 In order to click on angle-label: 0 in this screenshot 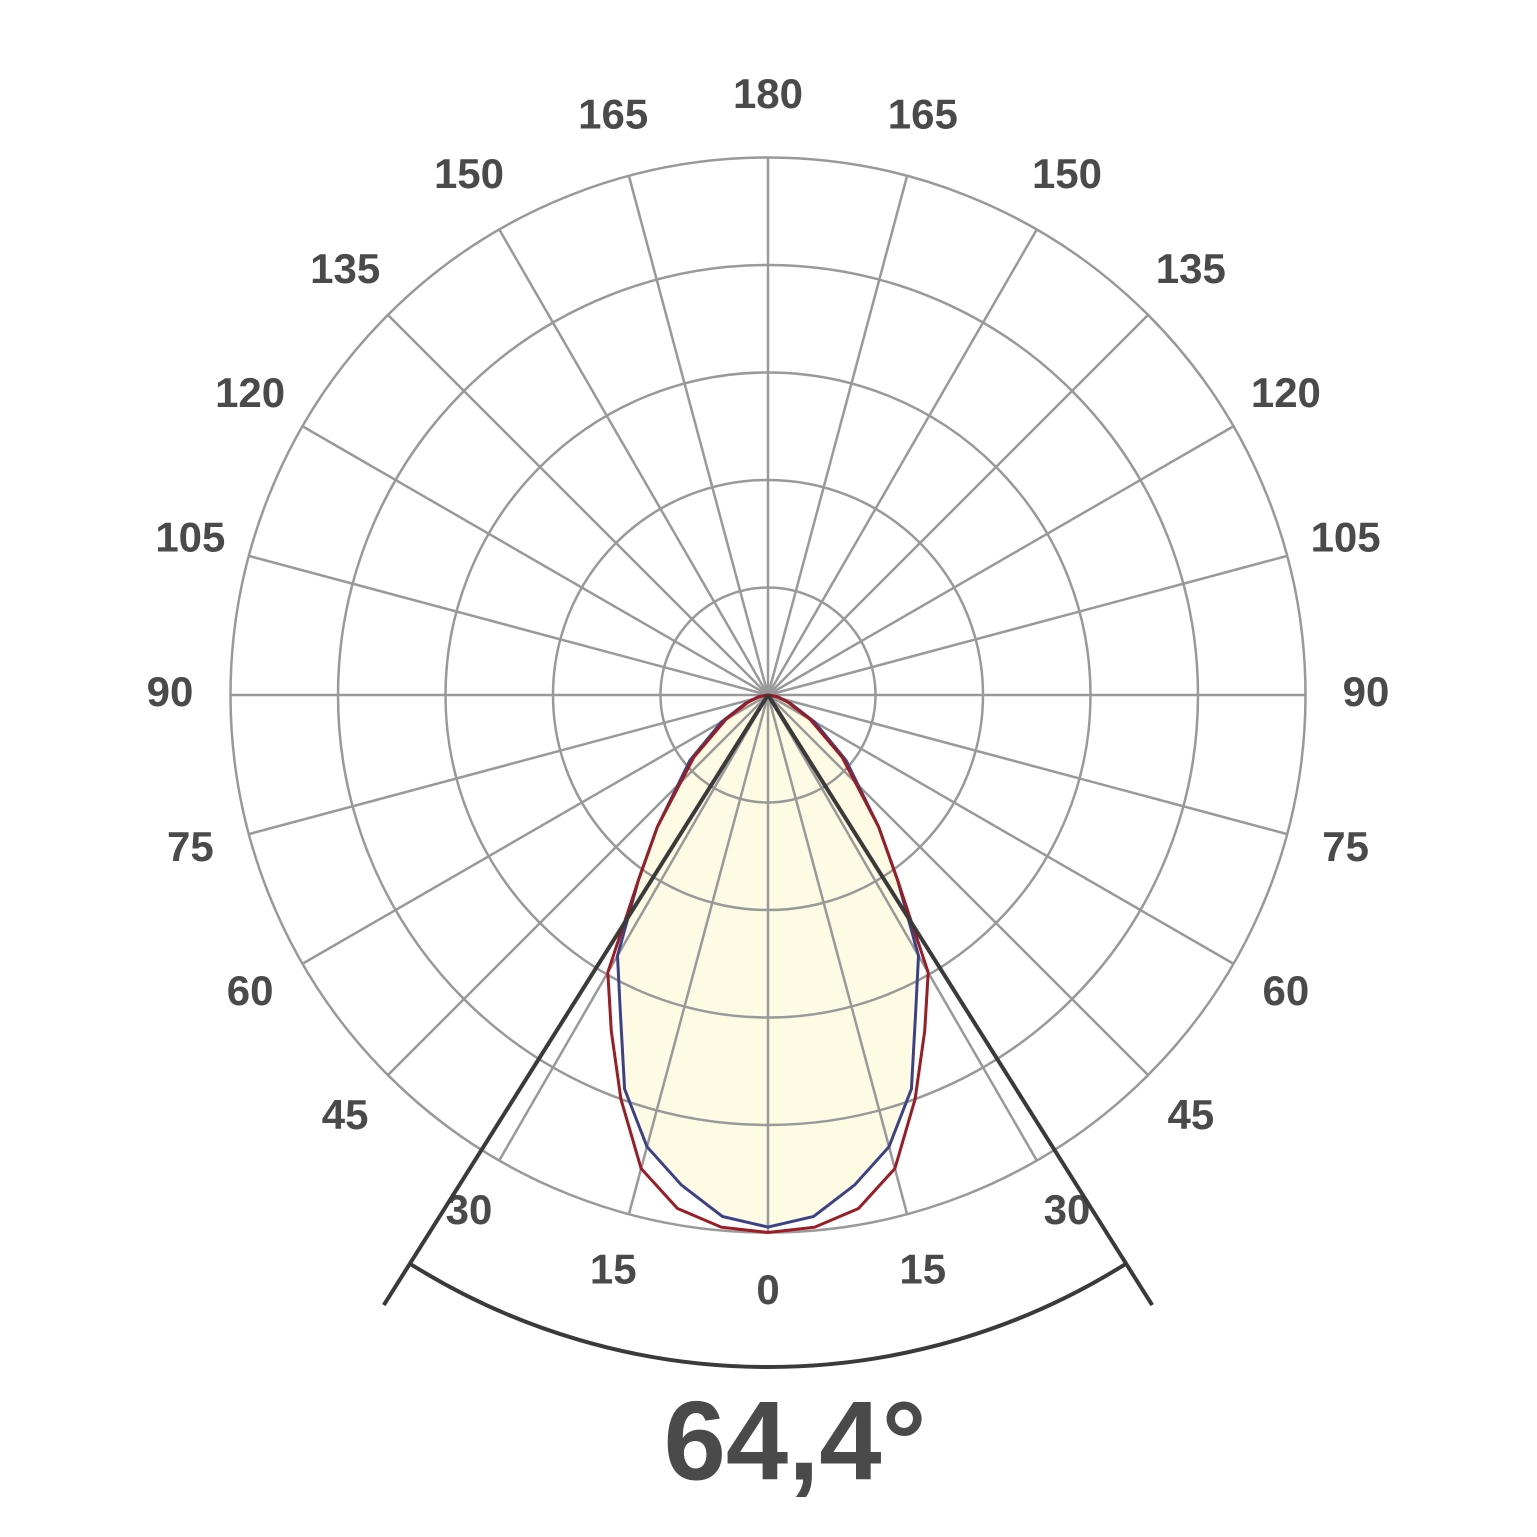, I will do `click(767, 1289)`.